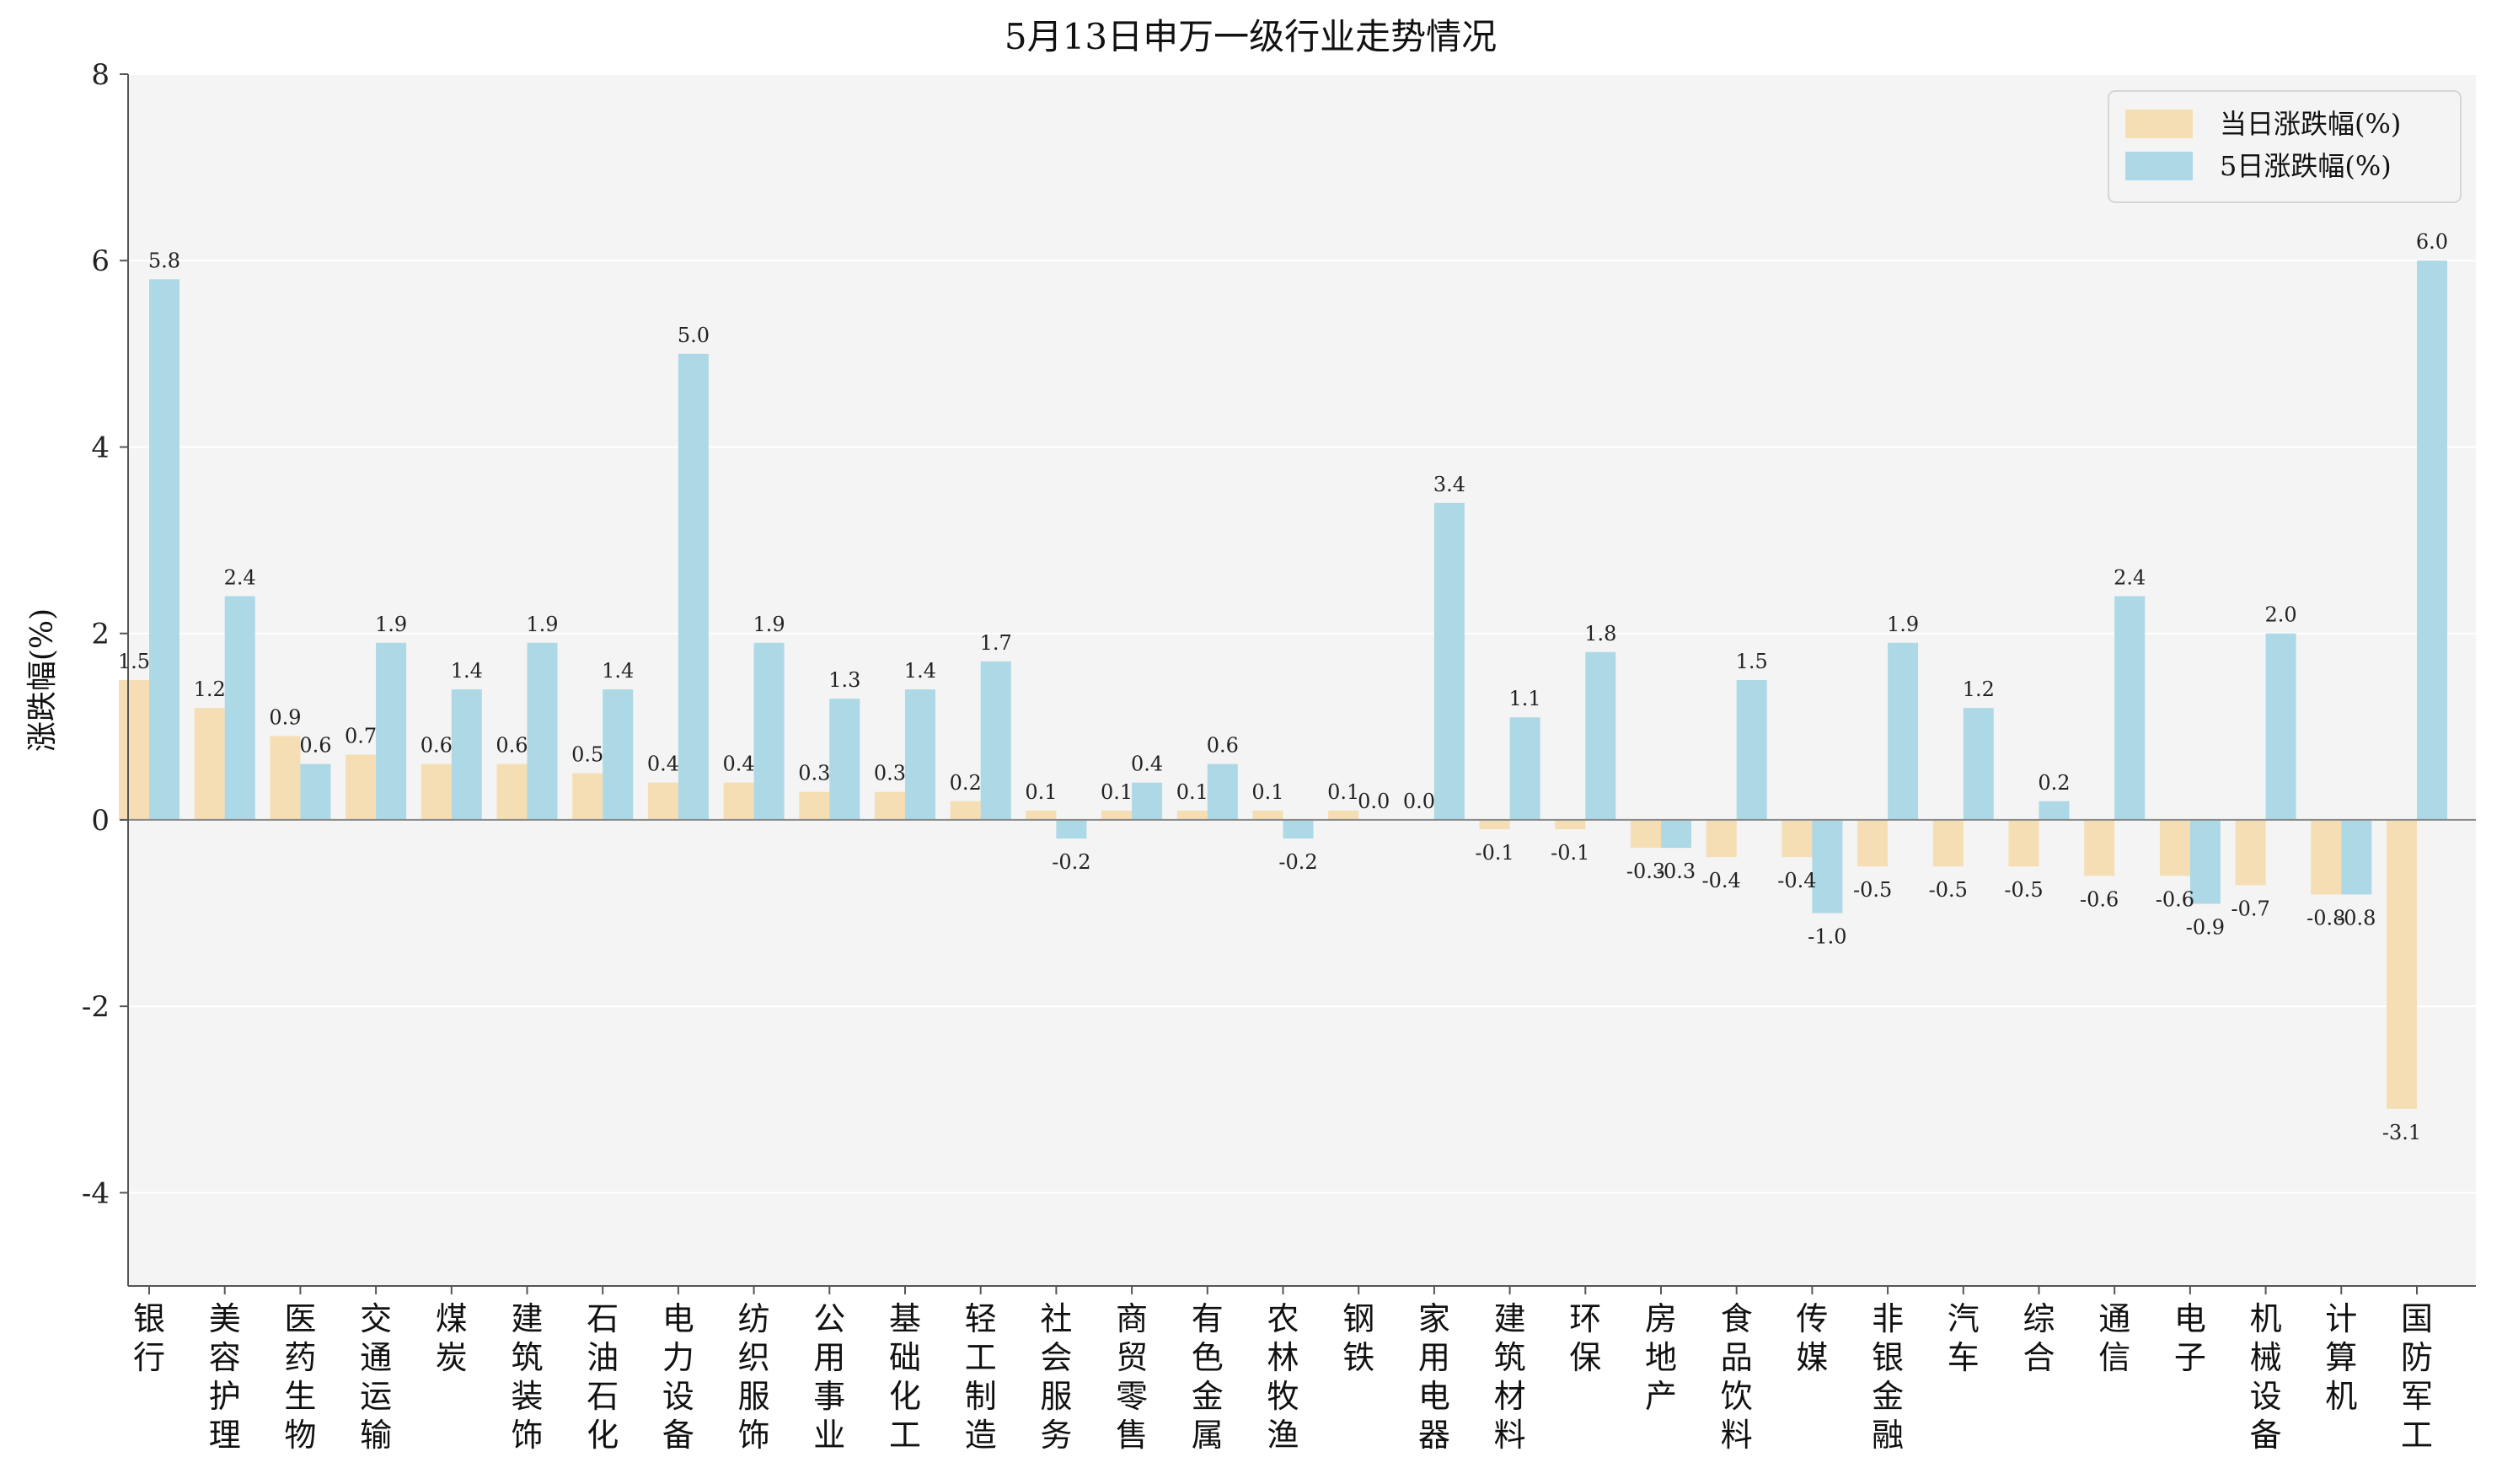  Describe the element at coordinates (1873, 890) in the screenshot. I see `data-label: -0.5` at that location.